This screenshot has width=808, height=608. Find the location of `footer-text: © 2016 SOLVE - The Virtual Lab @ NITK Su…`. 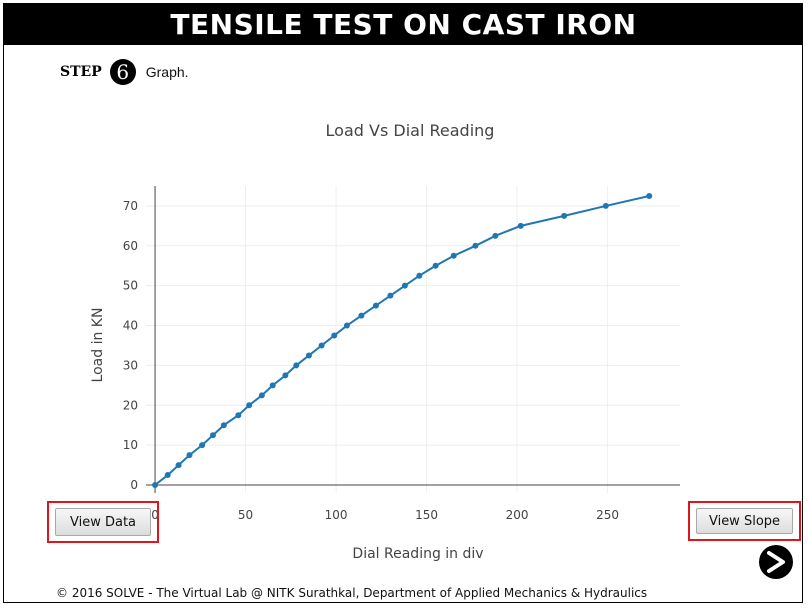

footer-text: © 2016 SOLVE - The Virtual Lab @ NITK Su… is located at coordinates (352, 593).